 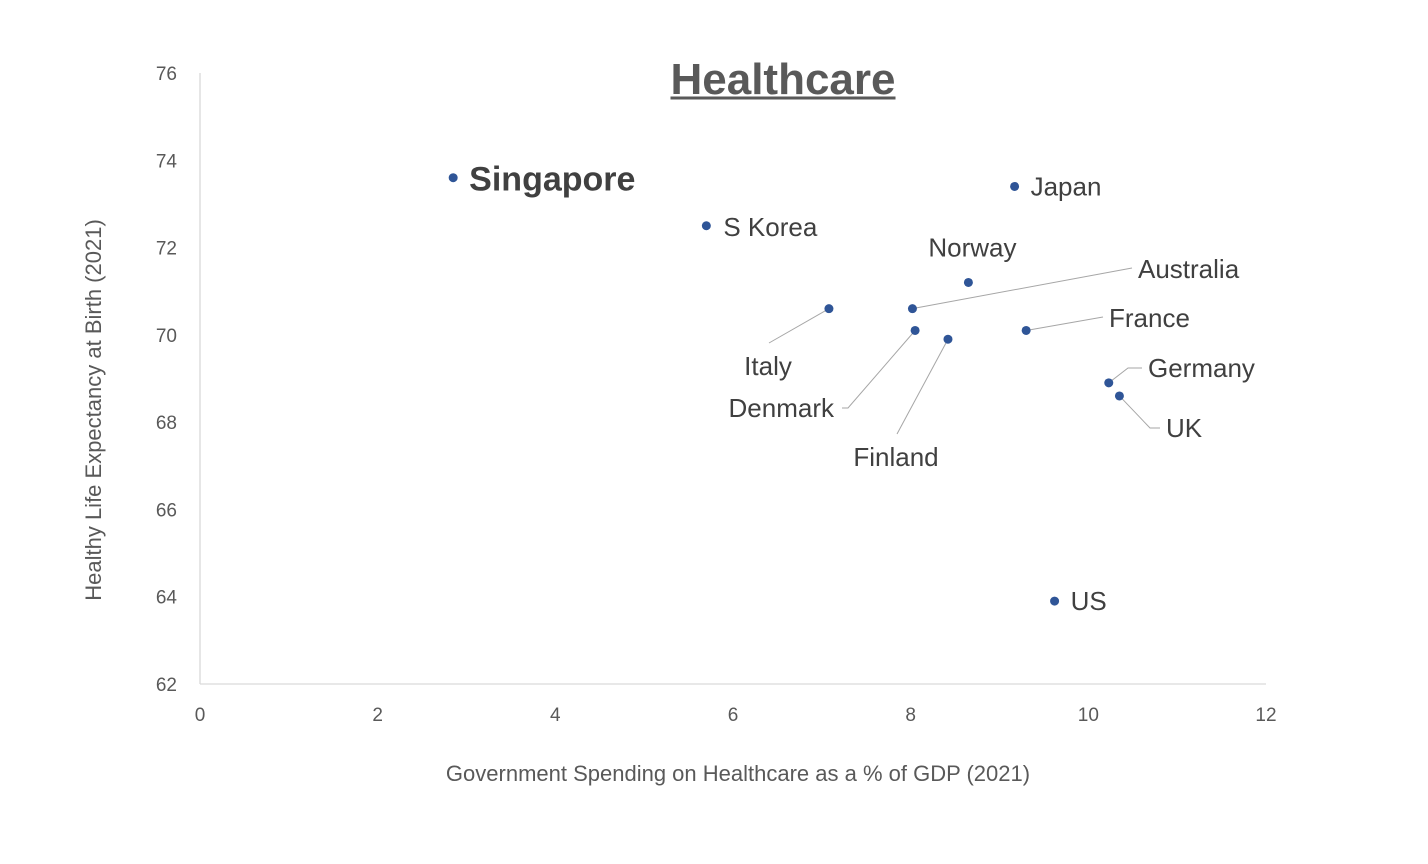 I want to click on chart-title: Healthcare, so click(x=782, y=79).